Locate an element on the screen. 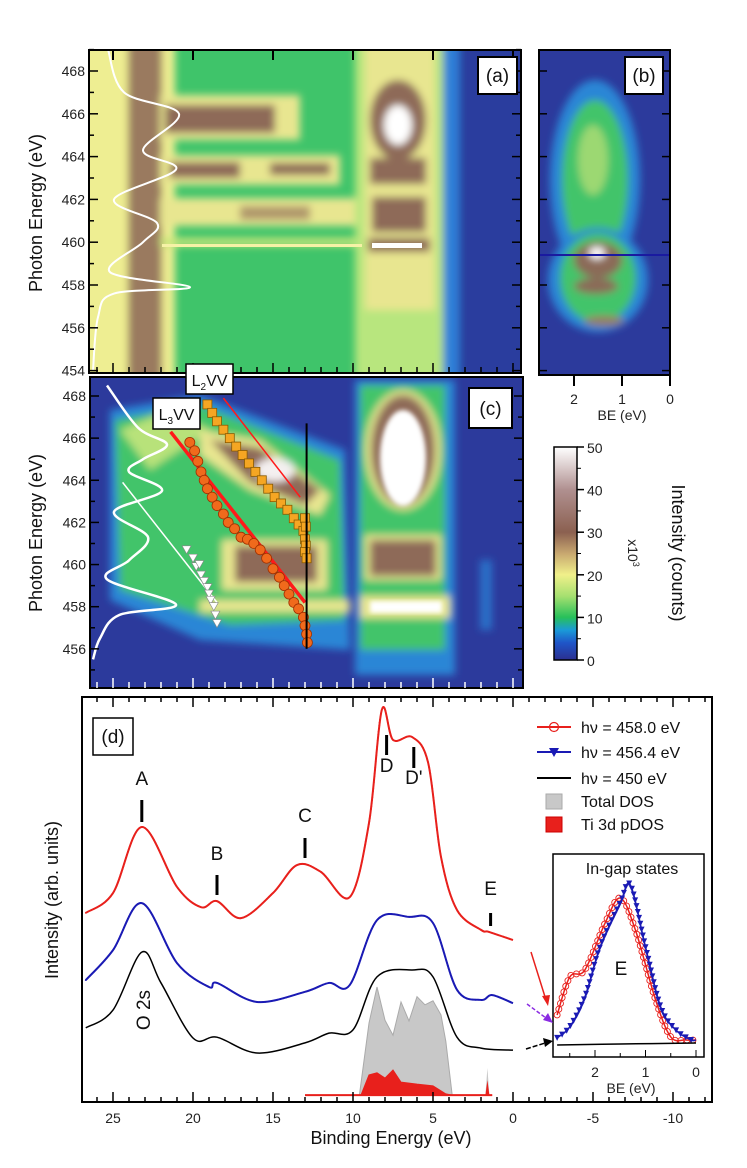 This screenshot has height=1168, width=747. inset-circle-marker is located at coordinates (568, 981).